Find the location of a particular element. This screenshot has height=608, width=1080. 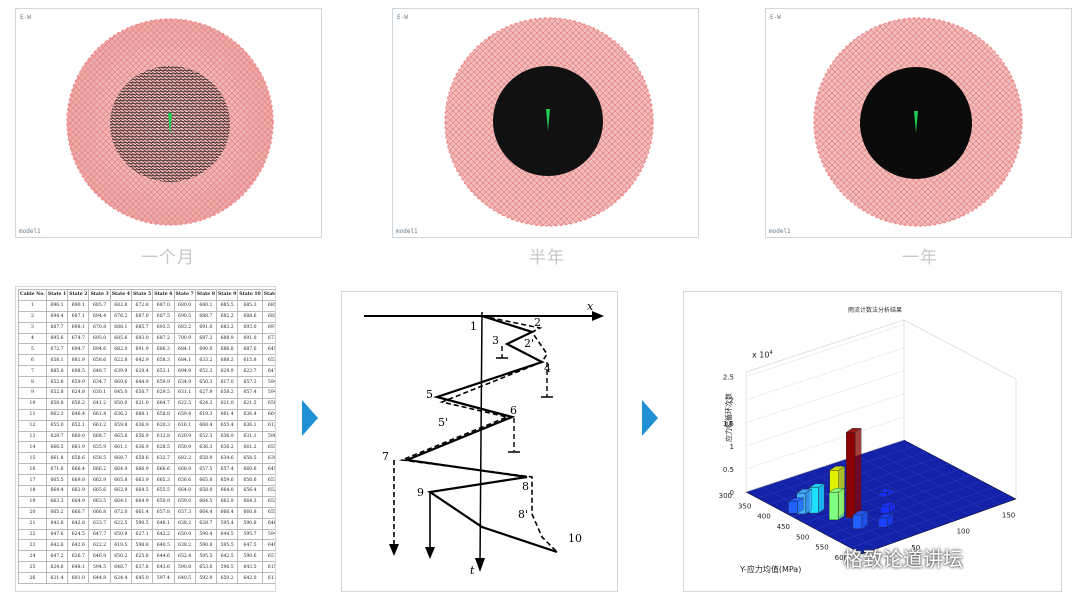

exponent-label: x 104 is located at coordinates (762, 355).